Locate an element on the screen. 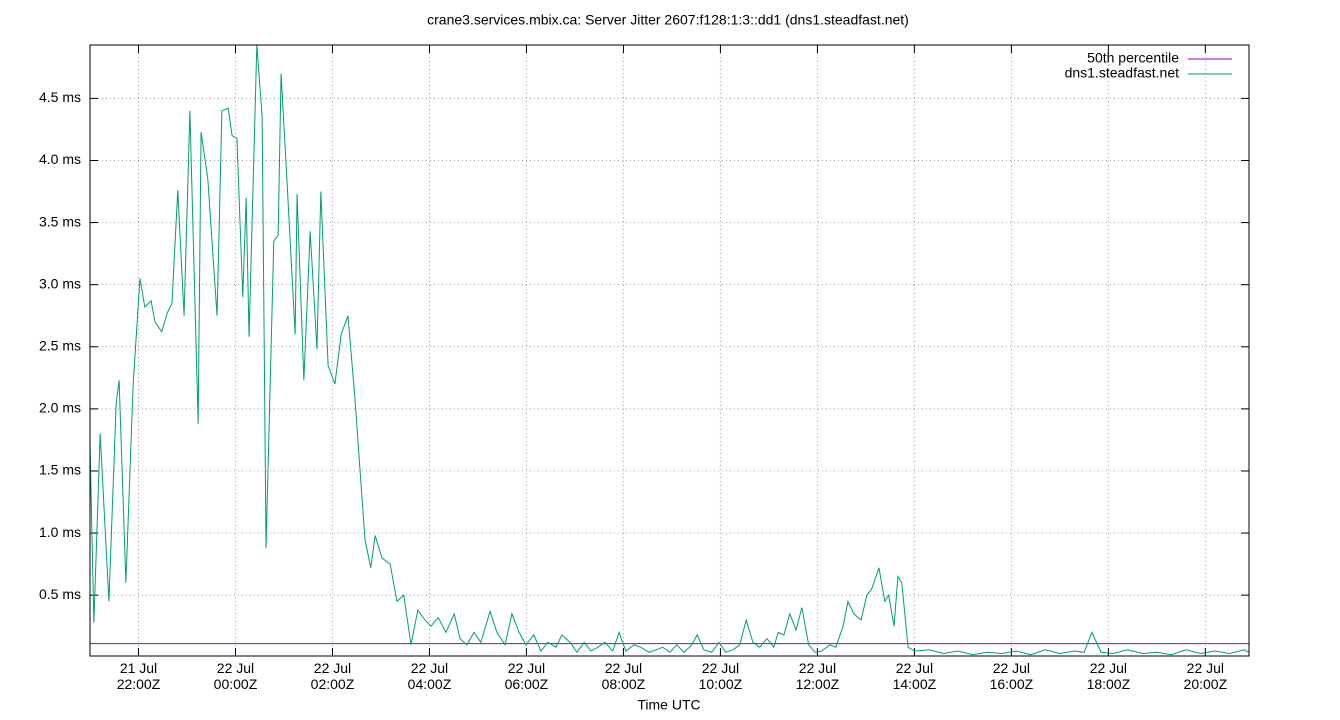 The width and height of the screenshot is (1340, 720). x-tick-label: 22 Jul 04:00Z is located at coordinates (430, 676).